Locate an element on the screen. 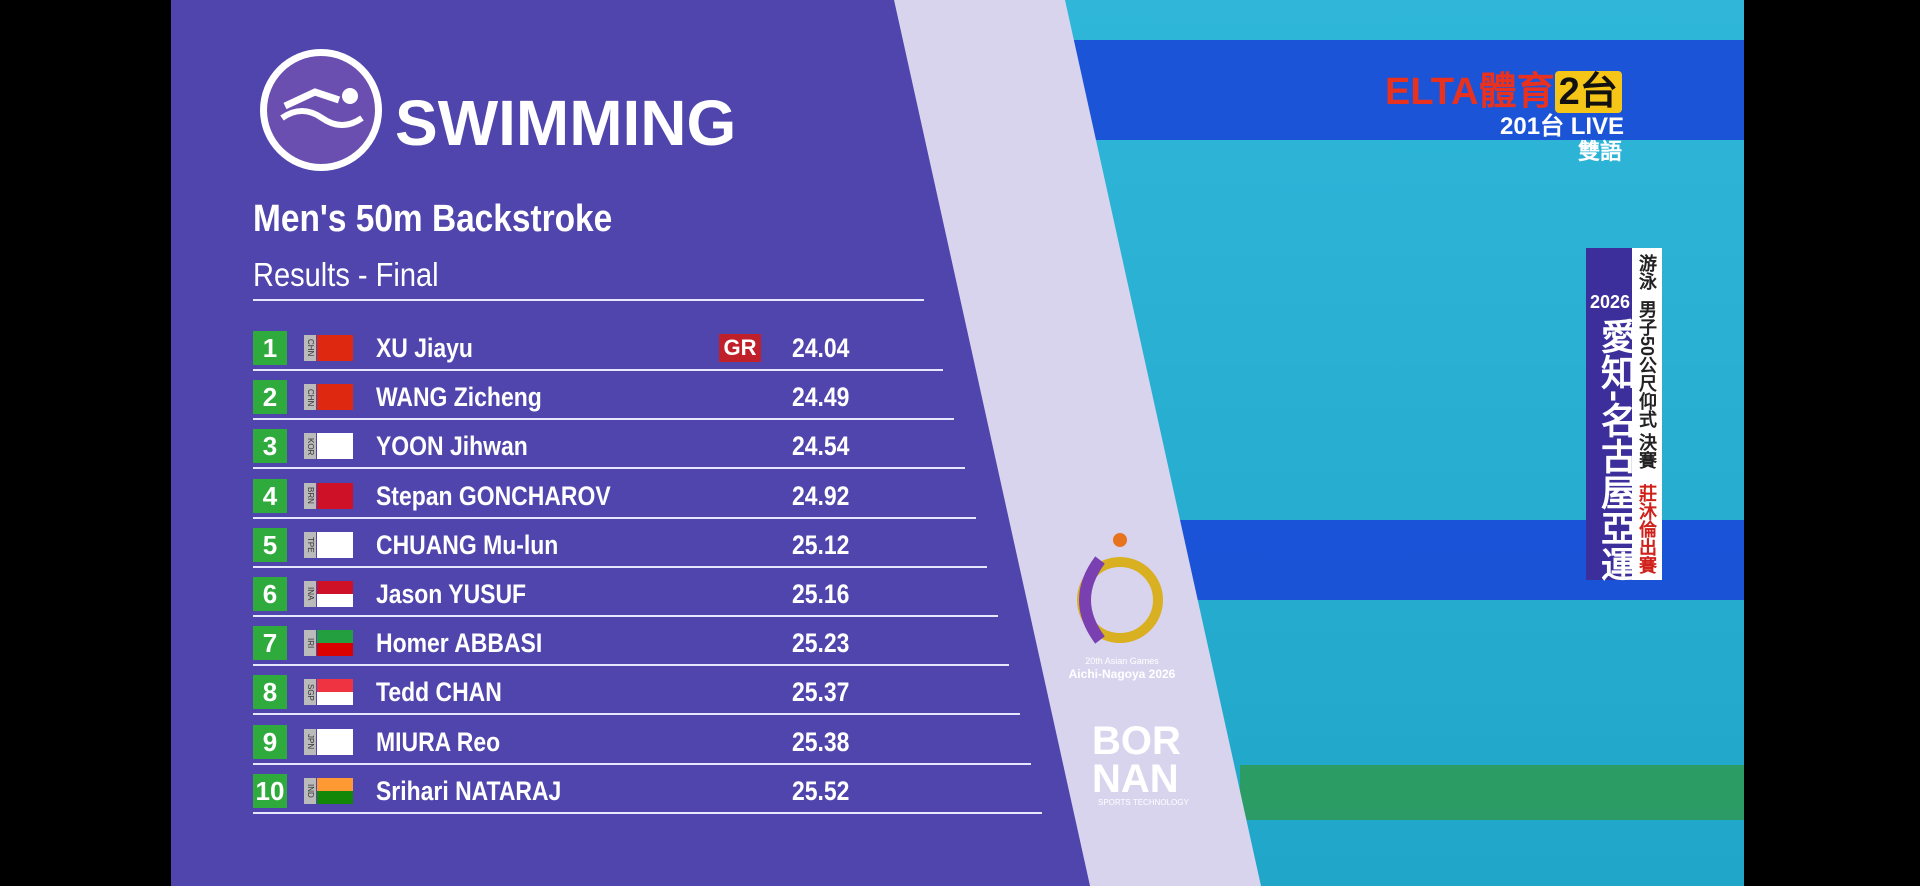 The width and height of the screenshot is (1920, 886). event-title: Men's 50m Backstroke is located at coordinates (433, 219).